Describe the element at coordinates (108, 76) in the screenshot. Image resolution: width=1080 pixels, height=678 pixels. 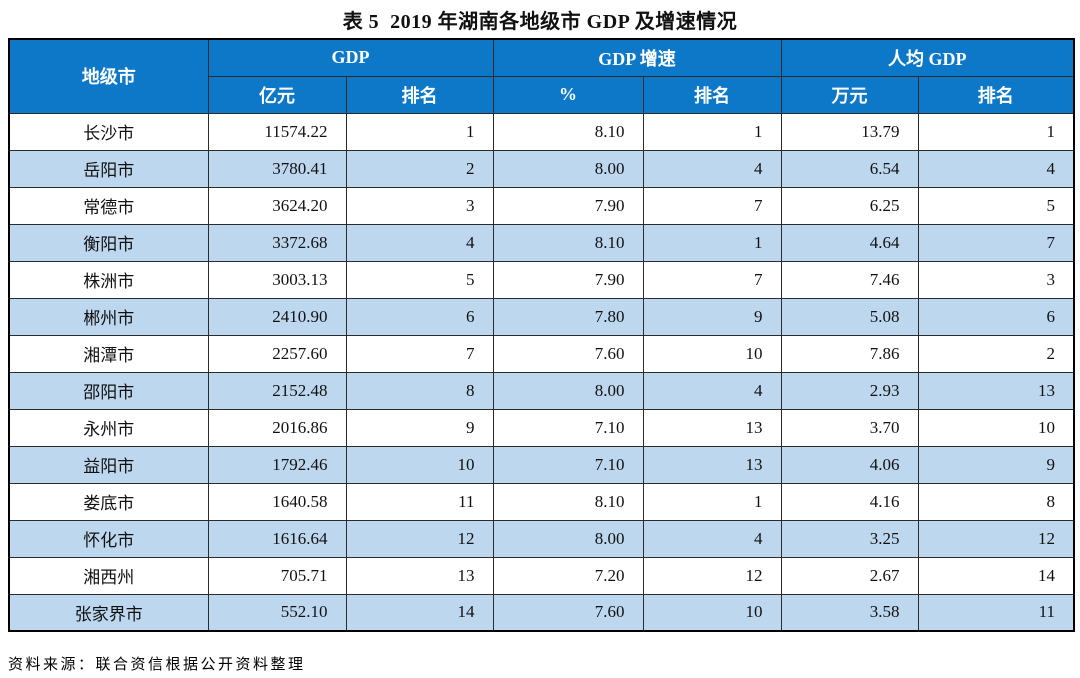
I see `col-header-city: 地级市` at that location.